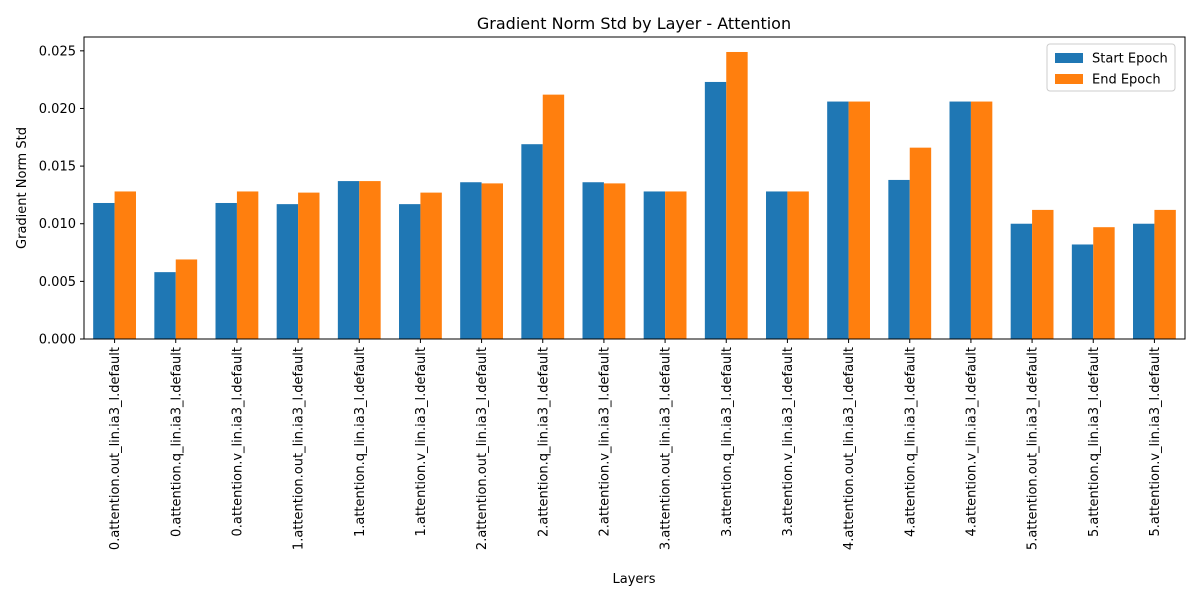 The image size is (1200, 600). I want to click on y-tick-label: 0.005, so click(57, 282).